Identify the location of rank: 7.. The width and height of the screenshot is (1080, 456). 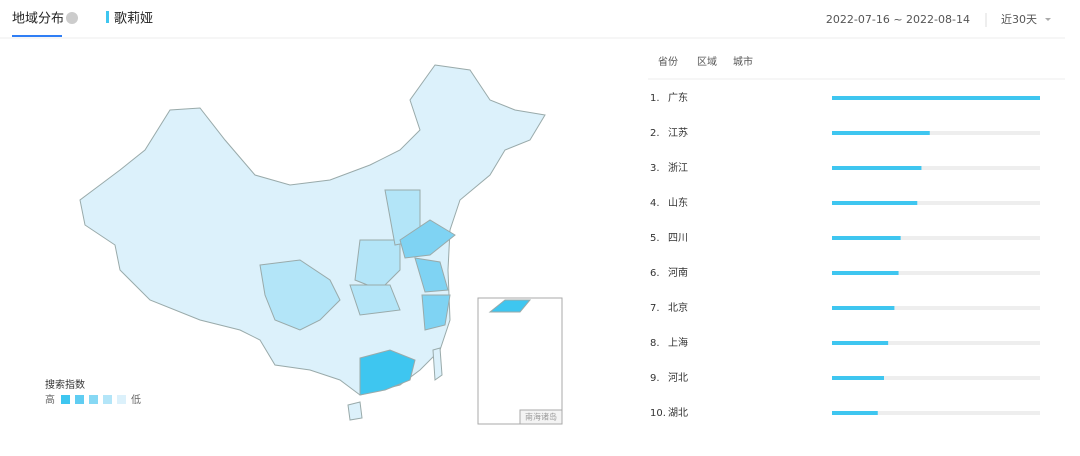
(655, 308).